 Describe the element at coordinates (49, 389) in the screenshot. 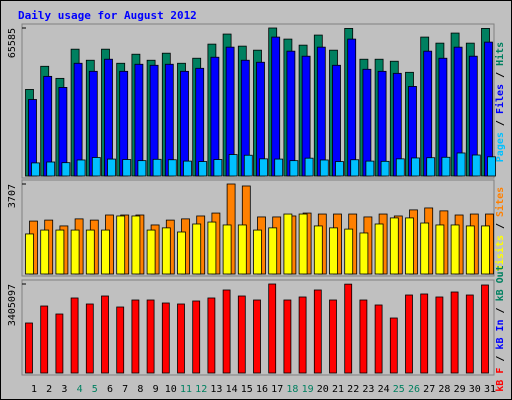

I see `x-tick-label: 2` at that location.